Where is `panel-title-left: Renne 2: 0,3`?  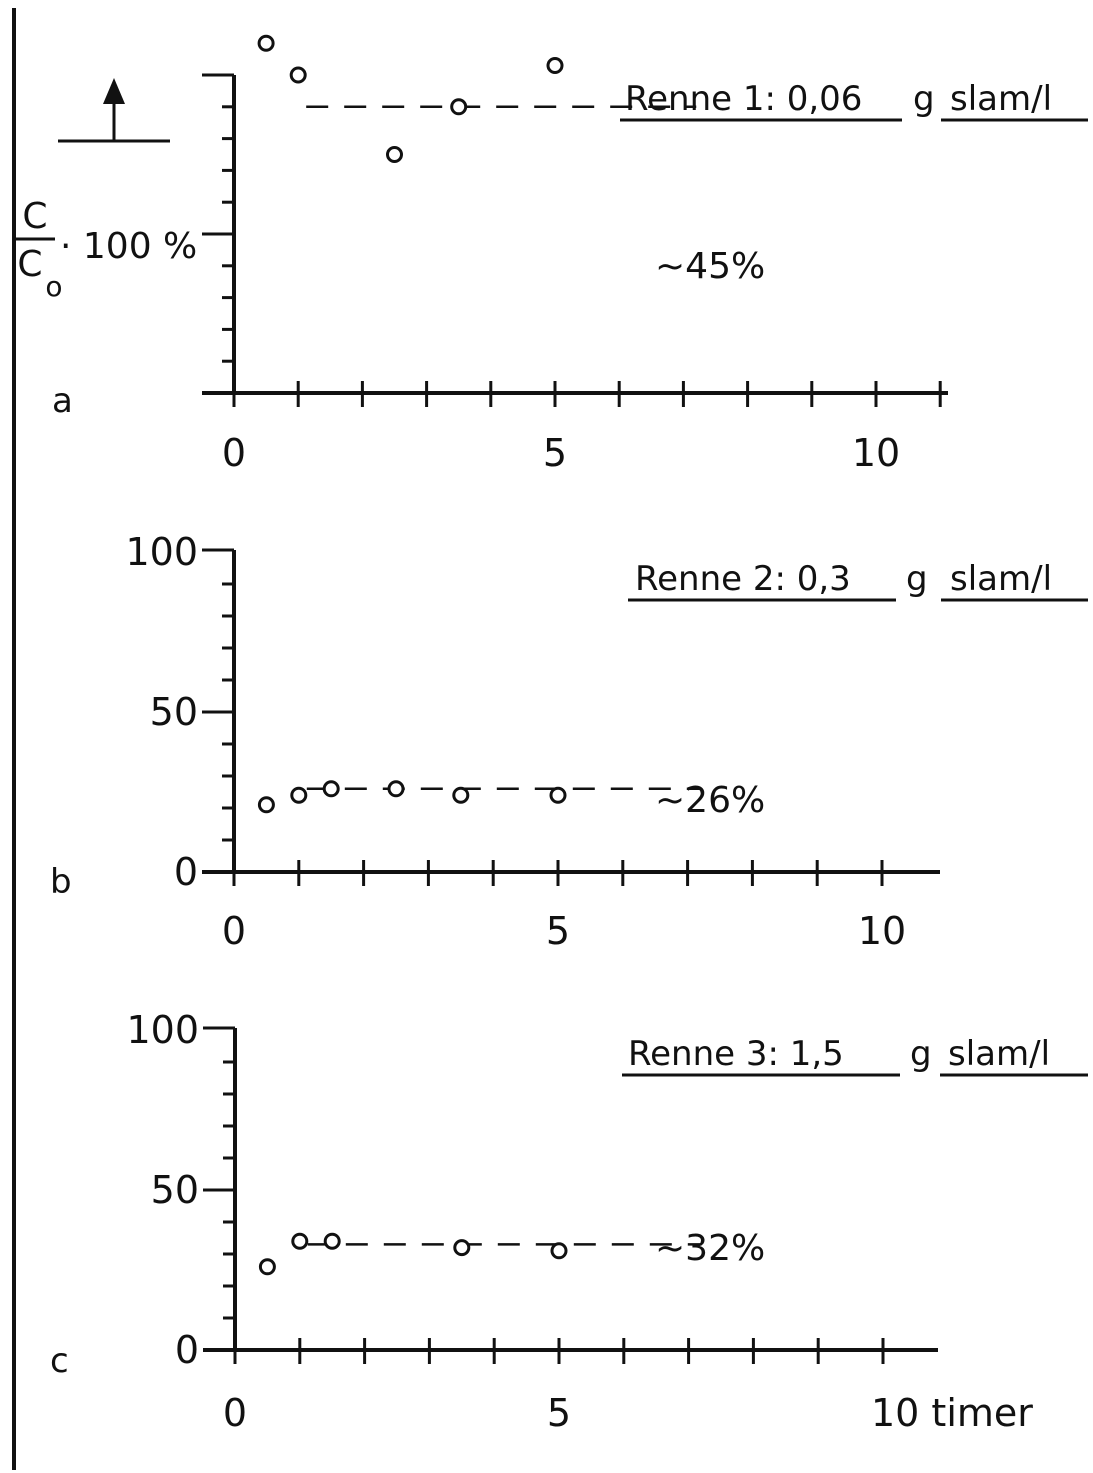
panel-title-left: Renne 2: 0,3 is located at coordinates (743, 579).